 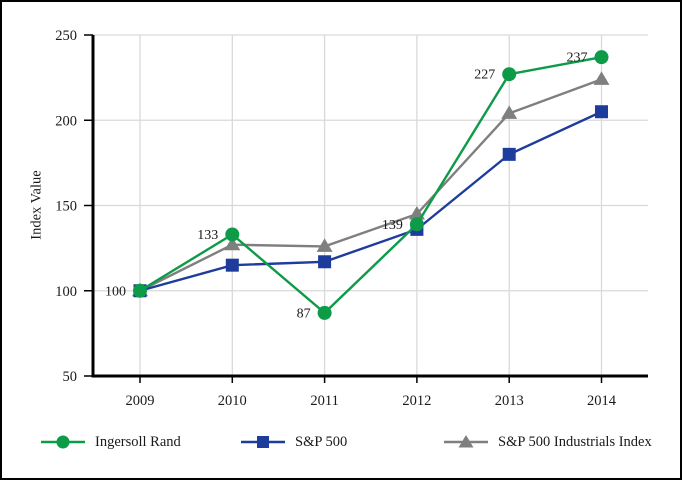 I want to click on legend-label: S&P 500, so click(x=321, y=441).